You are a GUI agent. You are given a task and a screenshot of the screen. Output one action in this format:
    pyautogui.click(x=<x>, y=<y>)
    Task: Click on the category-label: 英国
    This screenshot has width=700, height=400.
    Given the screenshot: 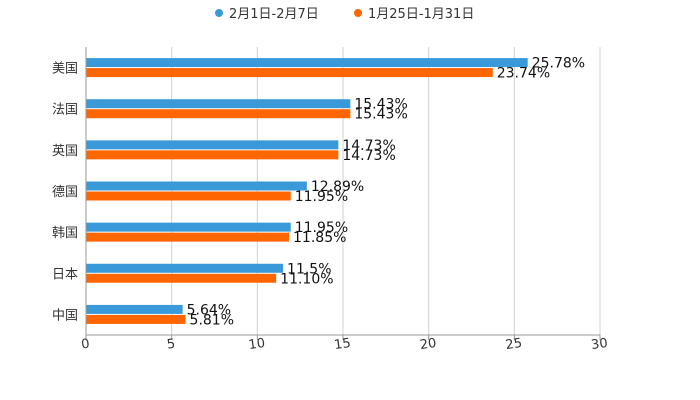 What is the action you would take?
    pyautogui.click(x=65, y=151)
    